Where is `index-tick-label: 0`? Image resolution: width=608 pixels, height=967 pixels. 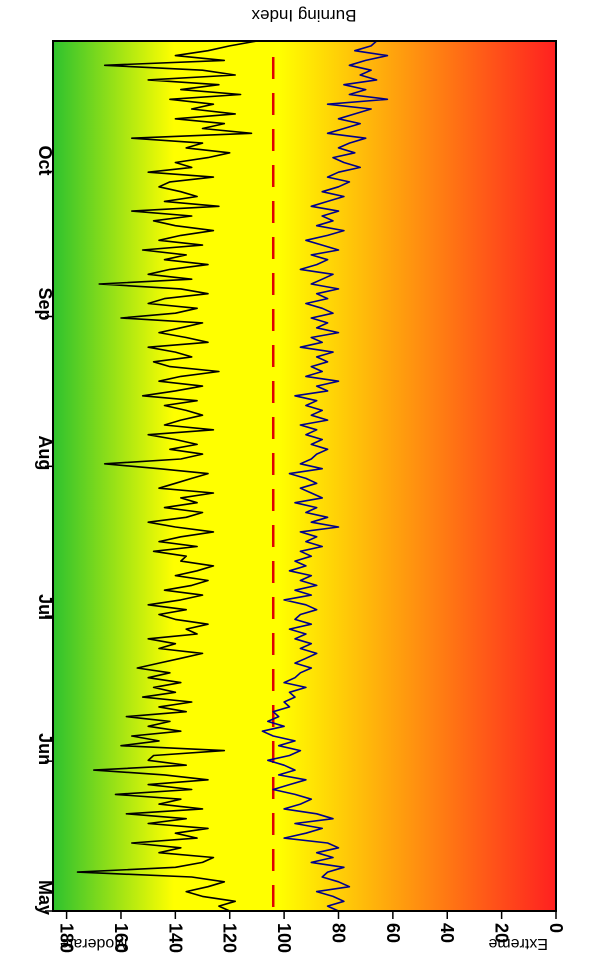
index-tick-label: 0 is located at coordinates (556, 928).